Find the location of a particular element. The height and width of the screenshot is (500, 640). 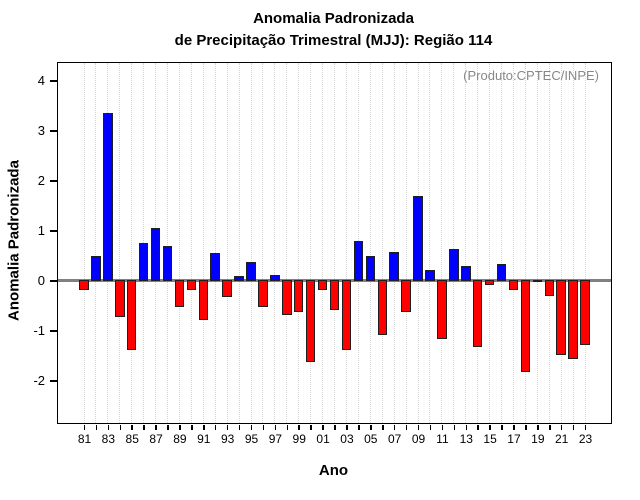

y-axis-tick-label: 0 is located at coordinates (41, 280).